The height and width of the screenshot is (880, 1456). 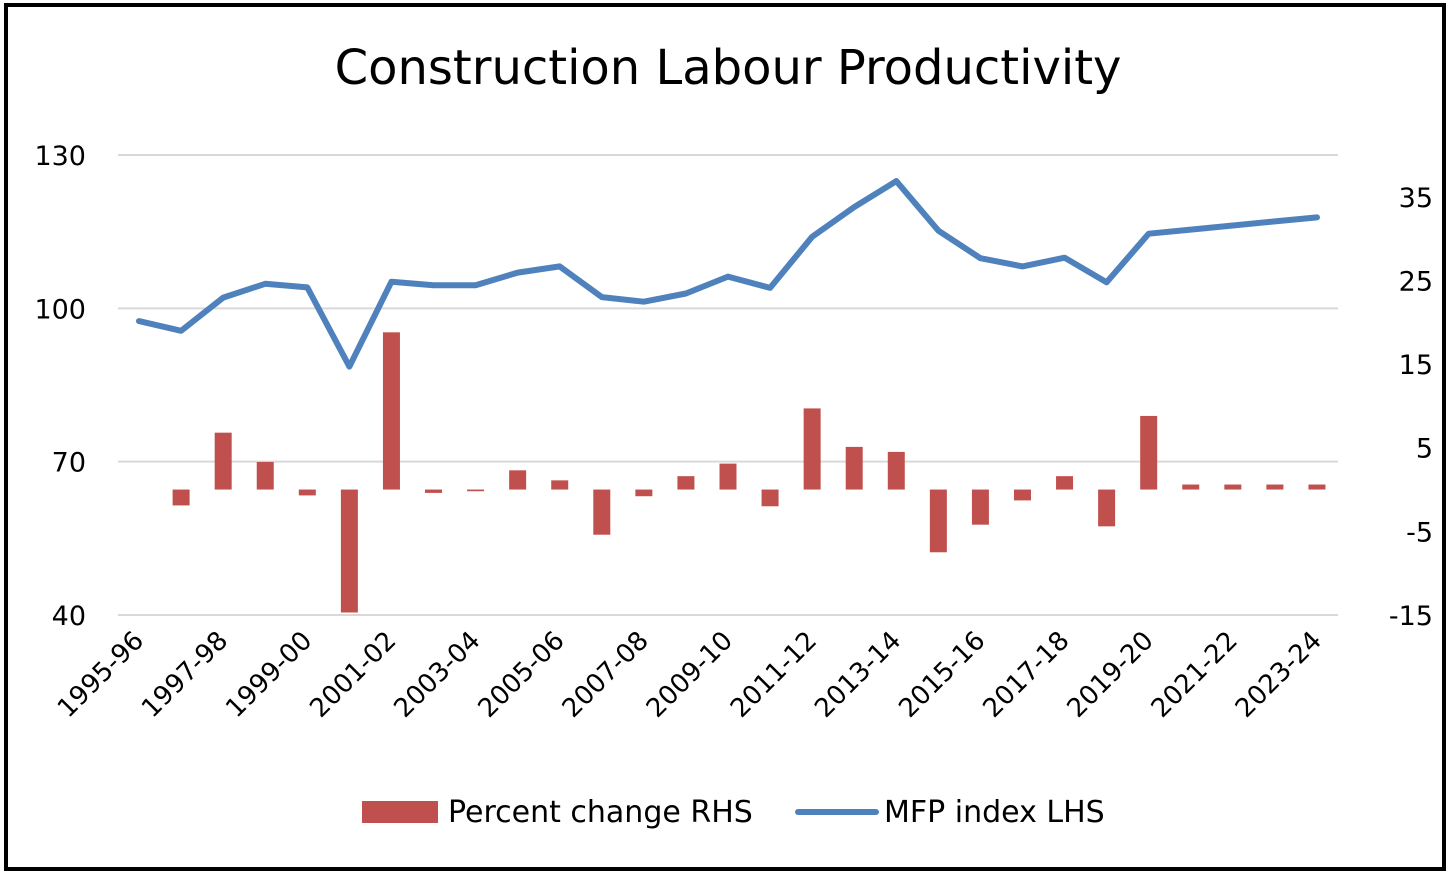 I want to click on legend: Percent change RHS MFP index LHS, so click(x=733, y=812).